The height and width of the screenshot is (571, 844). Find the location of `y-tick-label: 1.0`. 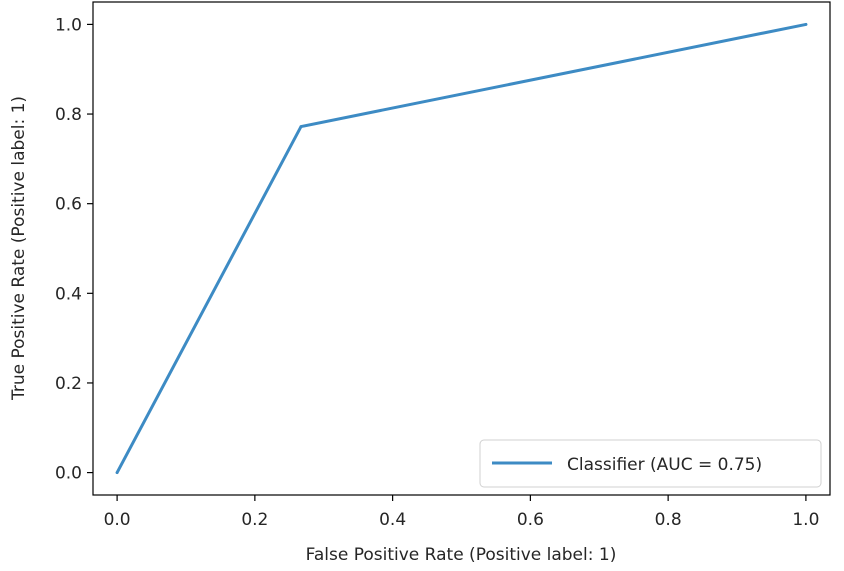

y-tick-label: 1.0 is located at coordinates (68, 25).